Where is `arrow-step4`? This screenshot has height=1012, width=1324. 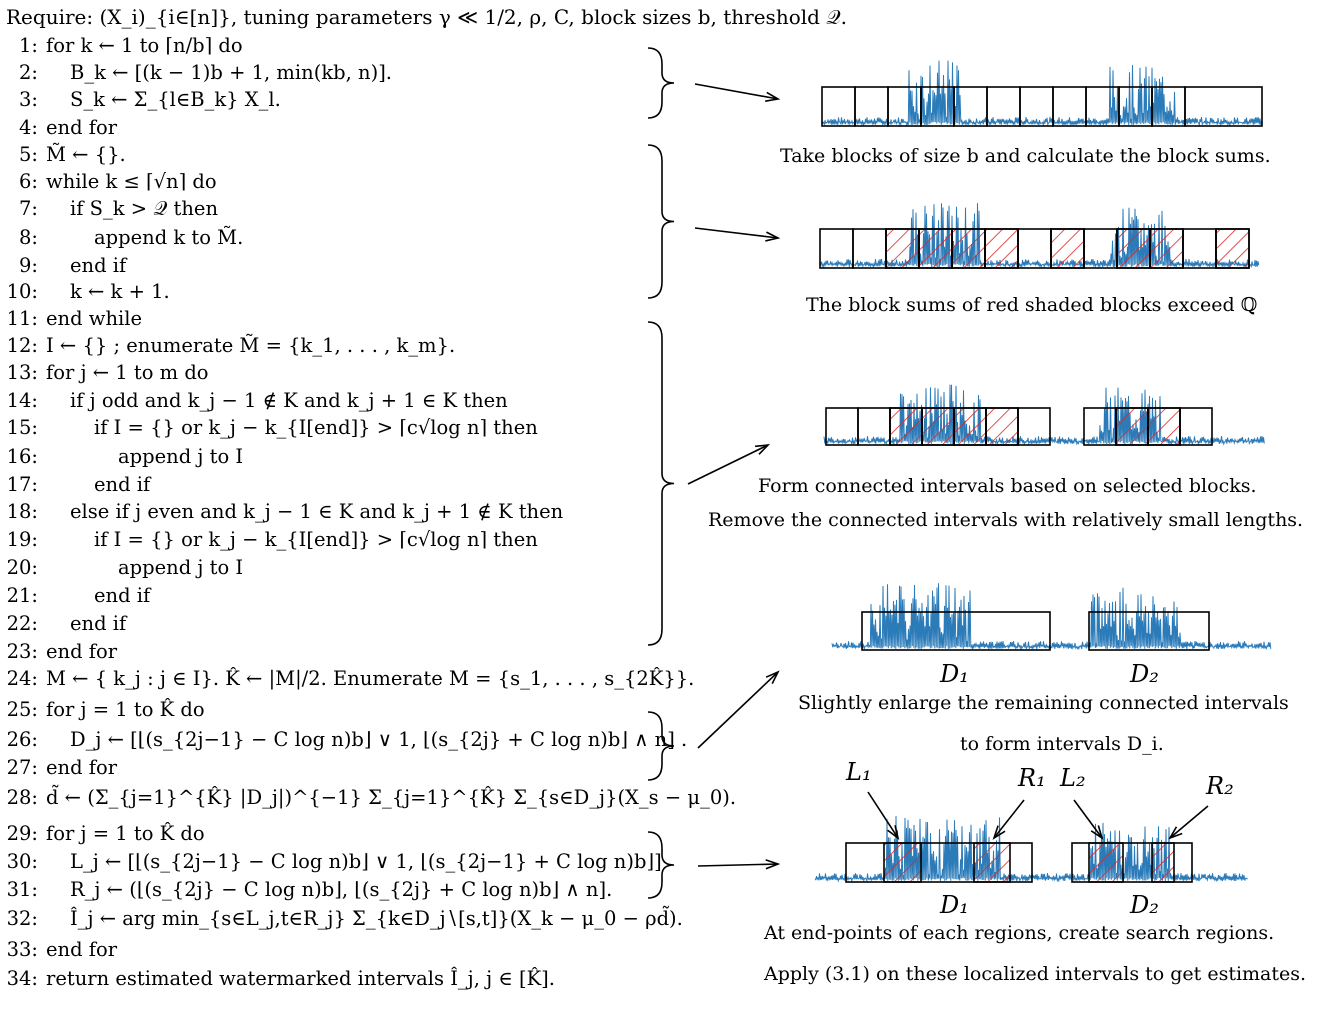
arrow-step4 is located at coordinates (738, 710).